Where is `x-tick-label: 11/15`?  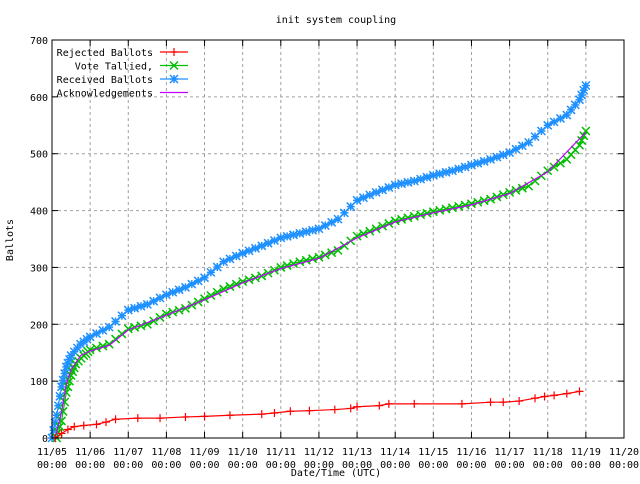 x-tick-label: 11/15 is located at coordinates (433, 452).